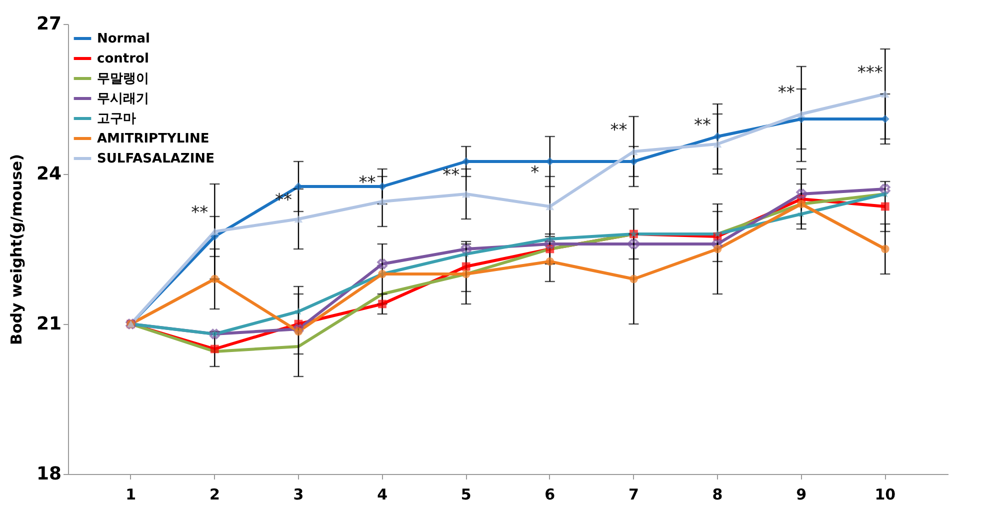 This screenshot has height=518, width=997. What do you see at coordinates (153, 139) in the screenshot?
I see `legend-label: AMITRIPTYLINE` at bounding box center [153, 139].